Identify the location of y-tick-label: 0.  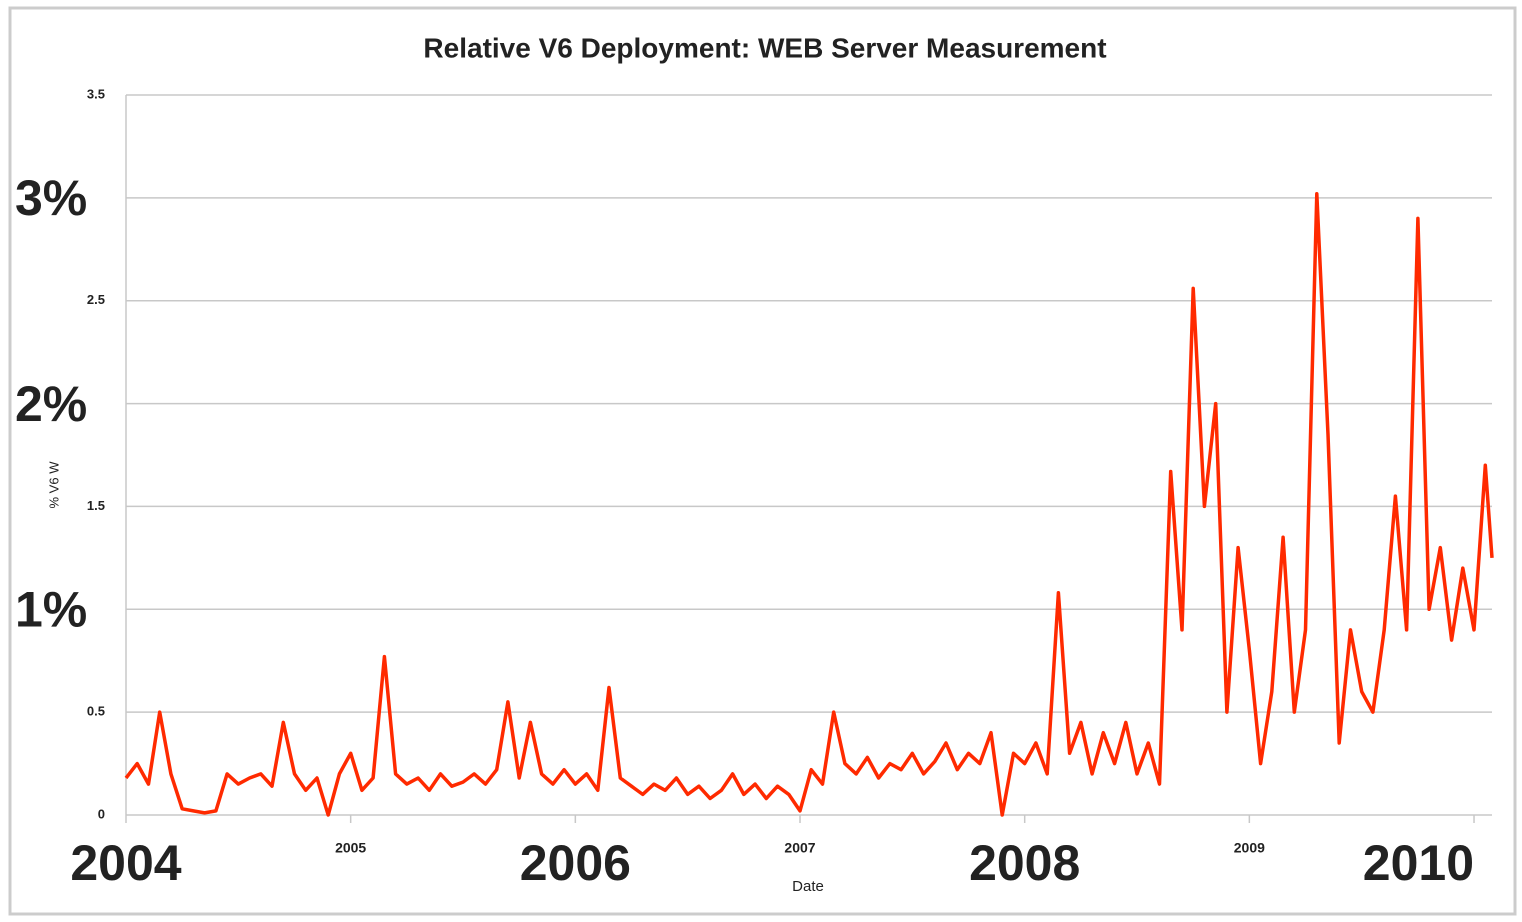
(101, 813).